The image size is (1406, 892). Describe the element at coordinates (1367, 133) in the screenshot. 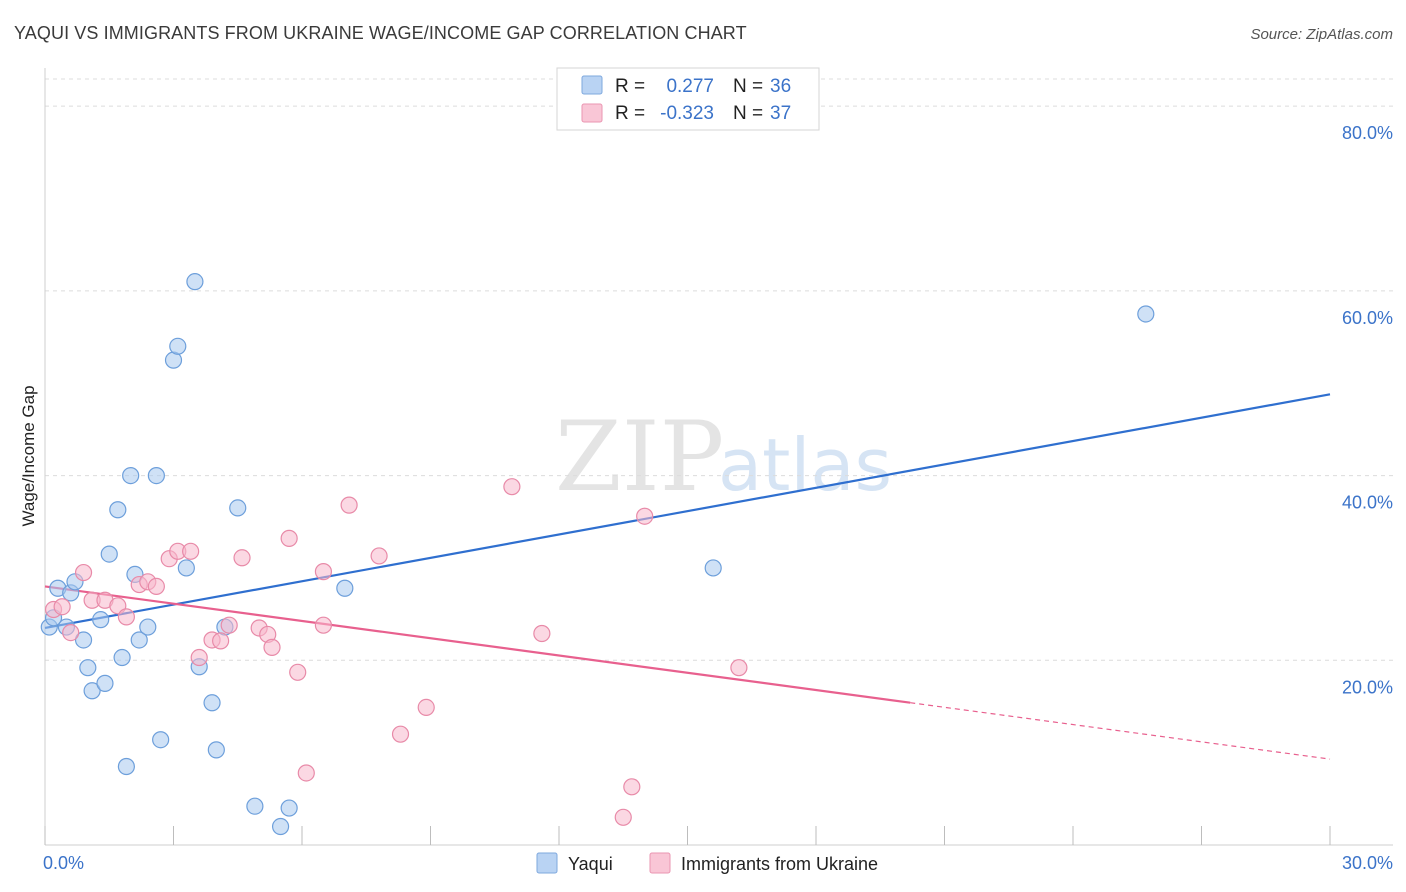

I see `y-tick-label-3: 80.0%` at that location.